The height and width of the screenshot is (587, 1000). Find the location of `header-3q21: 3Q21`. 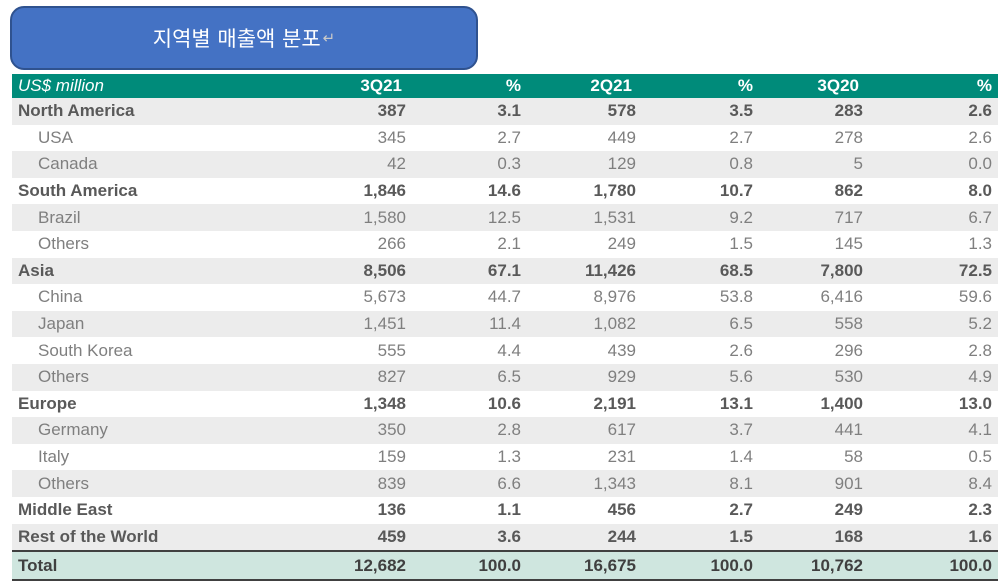

header-3q21: 3Q21 is located at coordinates (381, 85).